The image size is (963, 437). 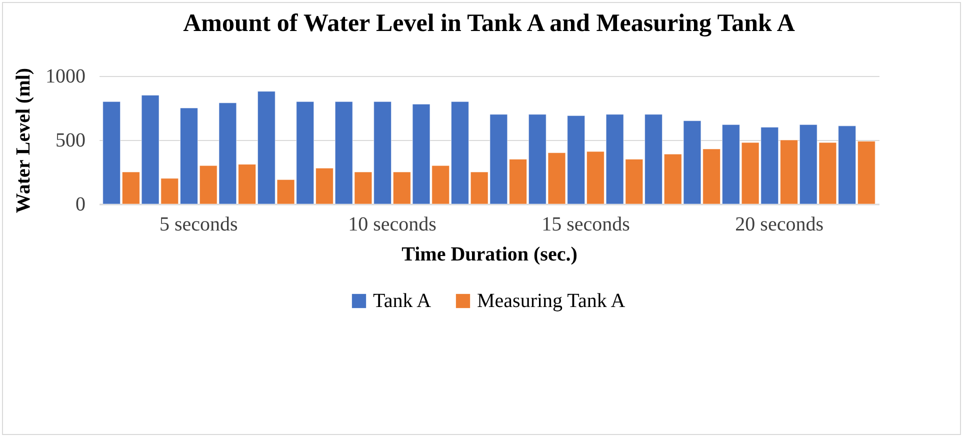 What do you see at coordinates (71, 141) in the screenshot?
I see `y-tick-label: 500` at bounding box center [71, 141].